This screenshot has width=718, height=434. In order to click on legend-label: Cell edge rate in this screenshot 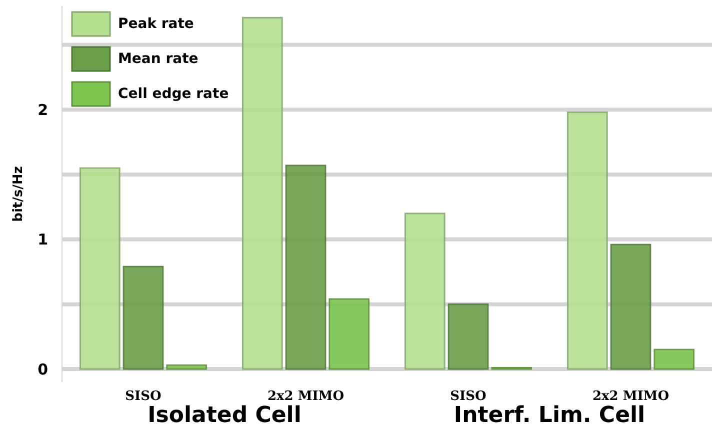, I will do `click(173, 94)`.